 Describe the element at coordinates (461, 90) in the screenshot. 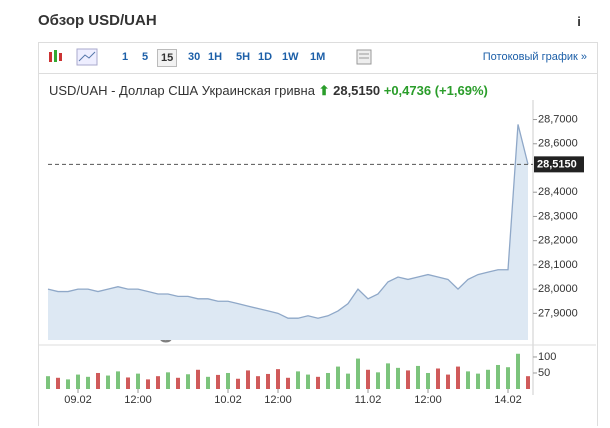

I see `change-pct: (+1,69%)` at that location.